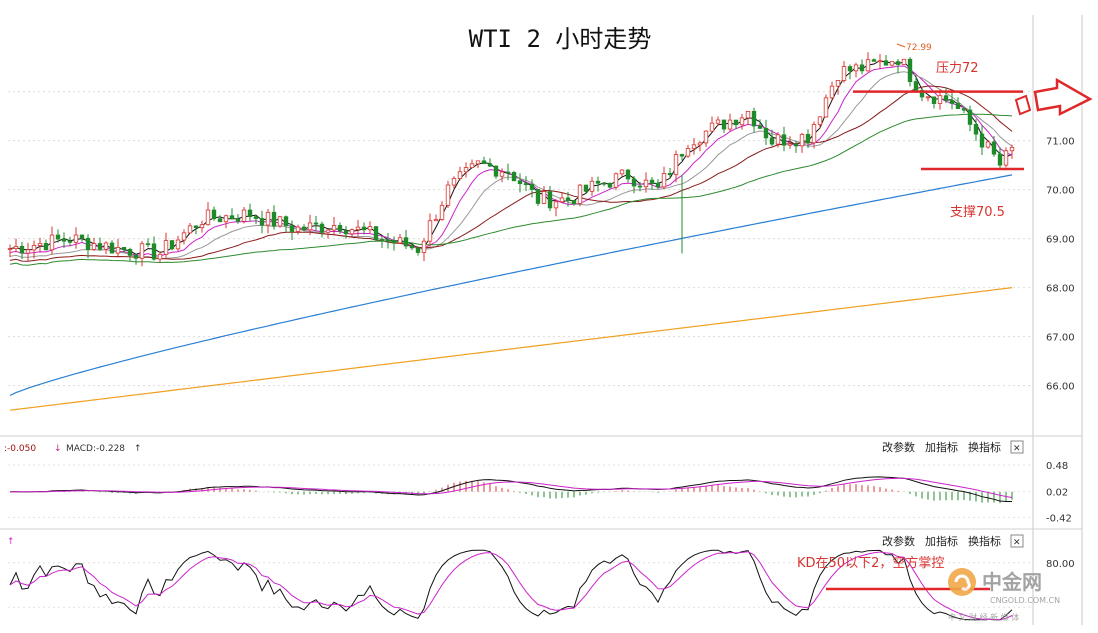  I want to click on kd-close-button, so click(1017, 541).